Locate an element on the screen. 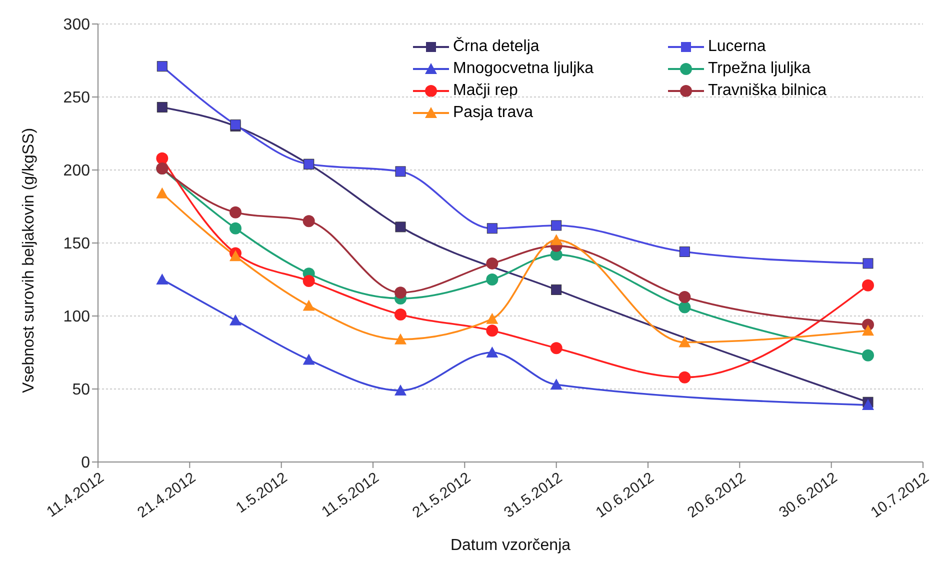  x-axis-title: Datum vzorčenja is located at coordinates (510, 545).